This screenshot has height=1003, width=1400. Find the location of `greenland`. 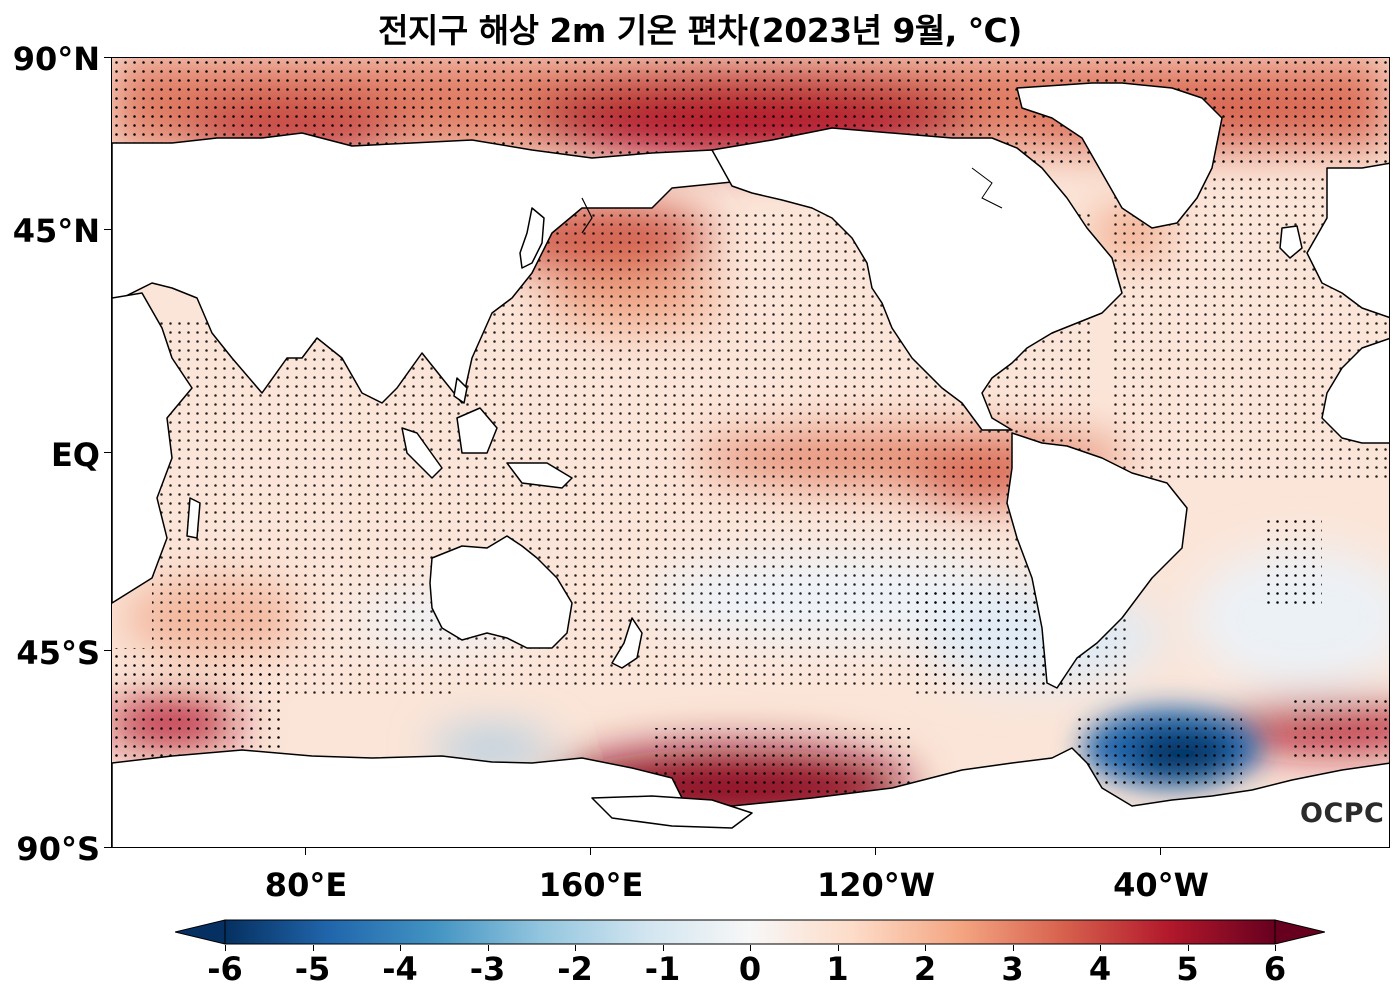

greenland is located at coordinates (1119, 155).